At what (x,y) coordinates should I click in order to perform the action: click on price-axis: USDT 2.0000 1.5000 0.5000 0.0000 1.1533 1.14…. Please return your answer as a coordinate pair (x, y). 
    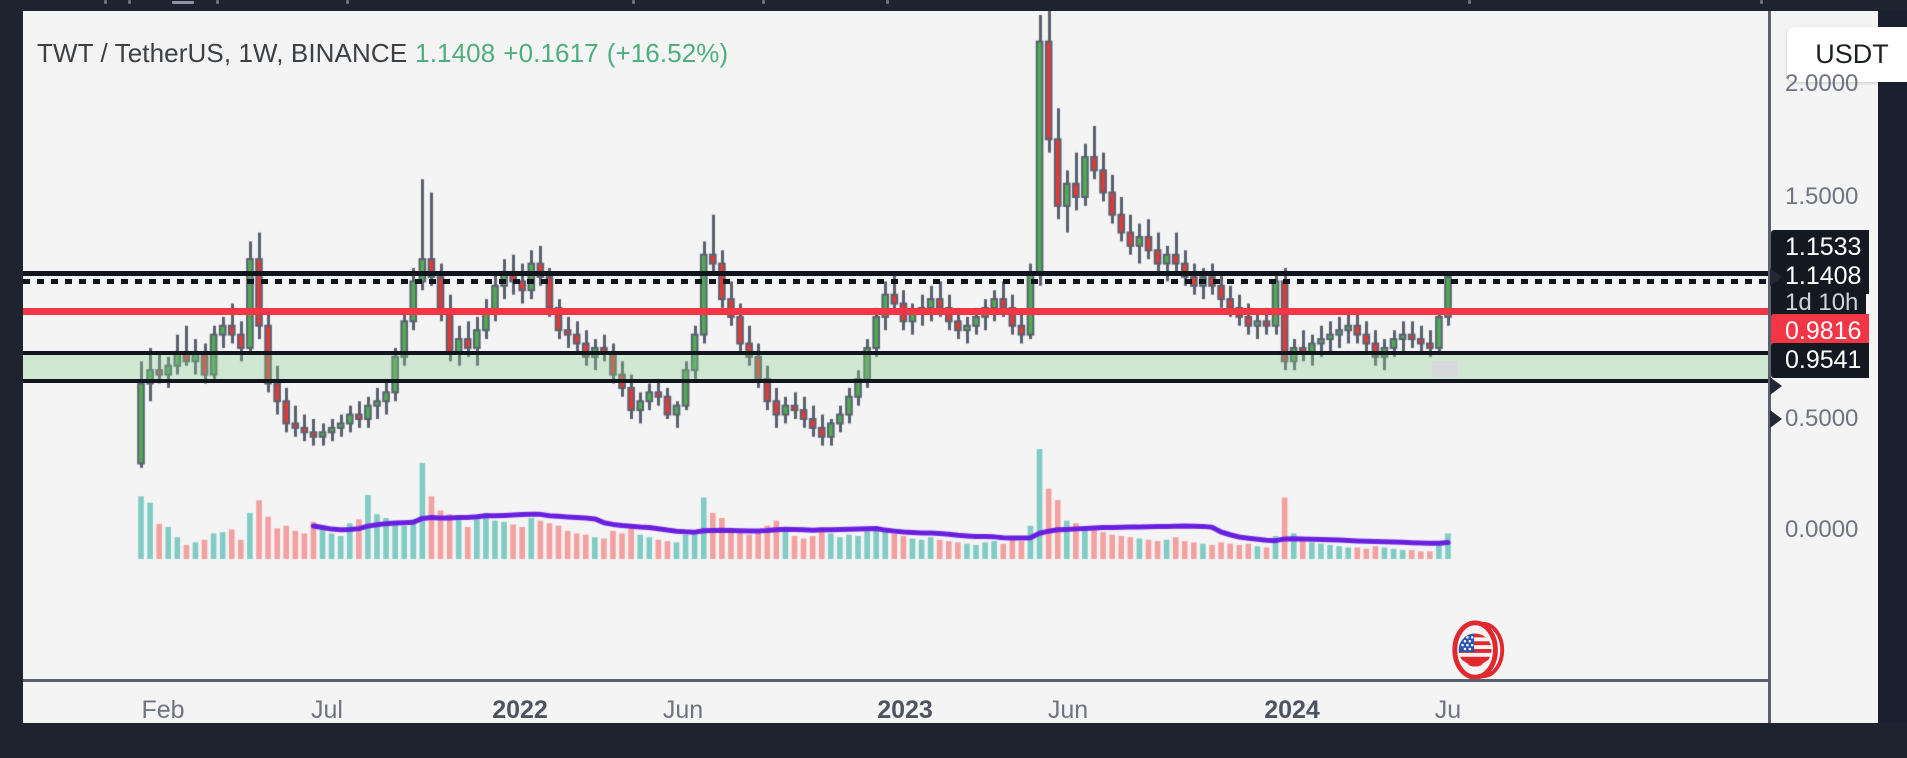
    Looking at the image, I should click on (1837, 367).